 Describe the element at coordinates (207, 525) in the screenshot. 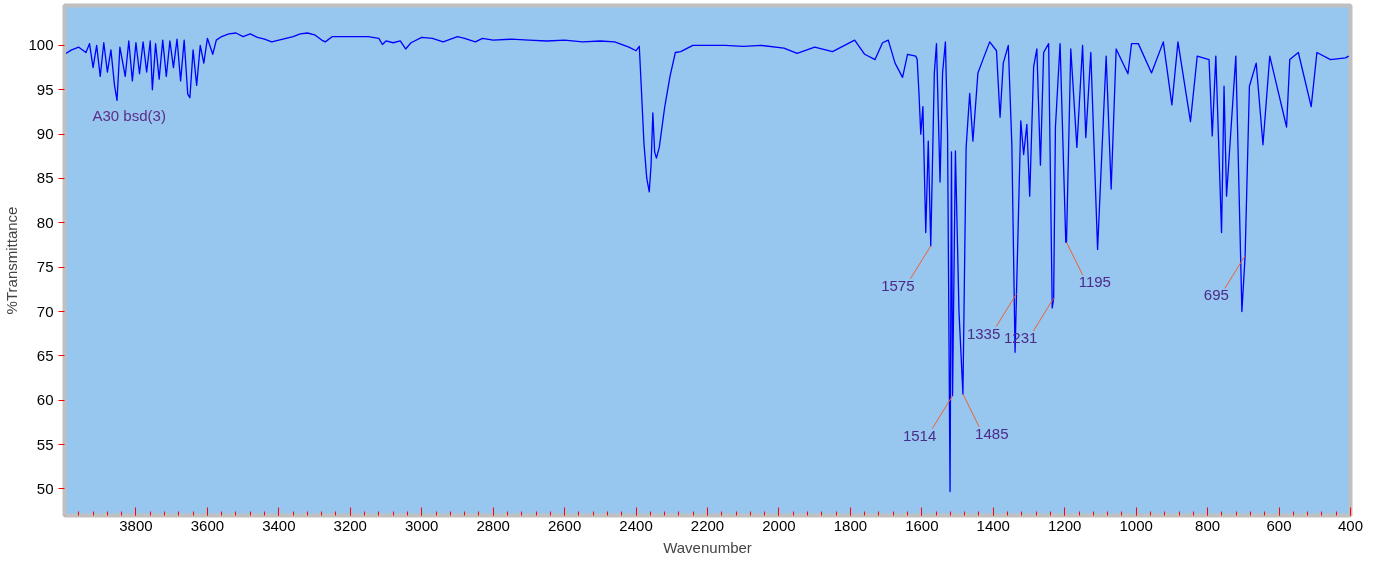

I see `x-tick-label: 3600` at that location.